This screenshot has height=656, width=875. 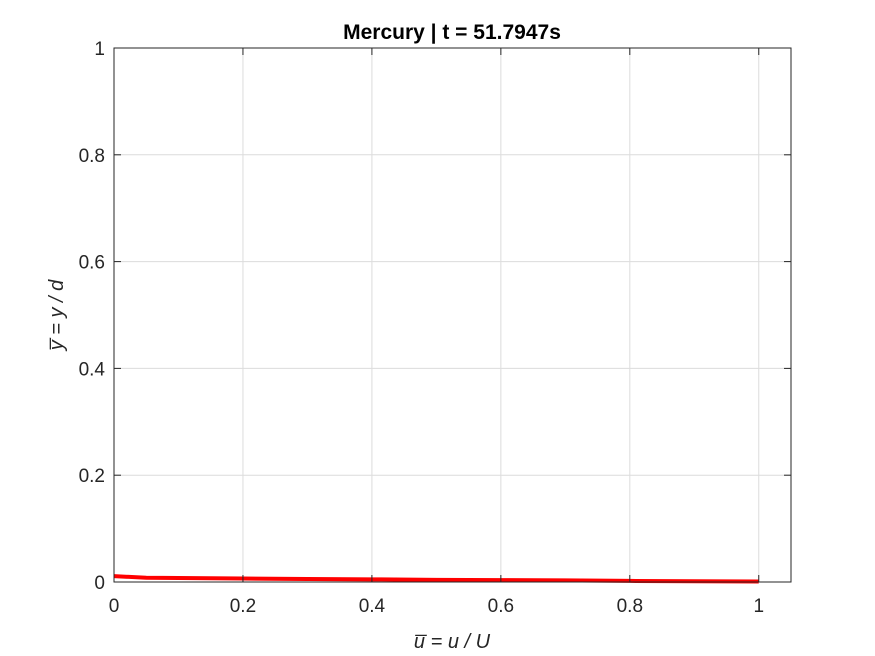 What do you see at coordinates (99, 583) in the screenshot?
I see `y-tick-label: 0` at bounding box center [99, 583].